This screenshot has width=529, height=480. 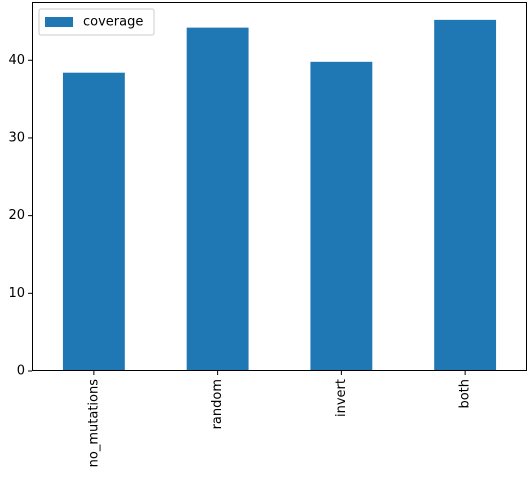 I want to click on bar-invert, so click(x=341, y=216).